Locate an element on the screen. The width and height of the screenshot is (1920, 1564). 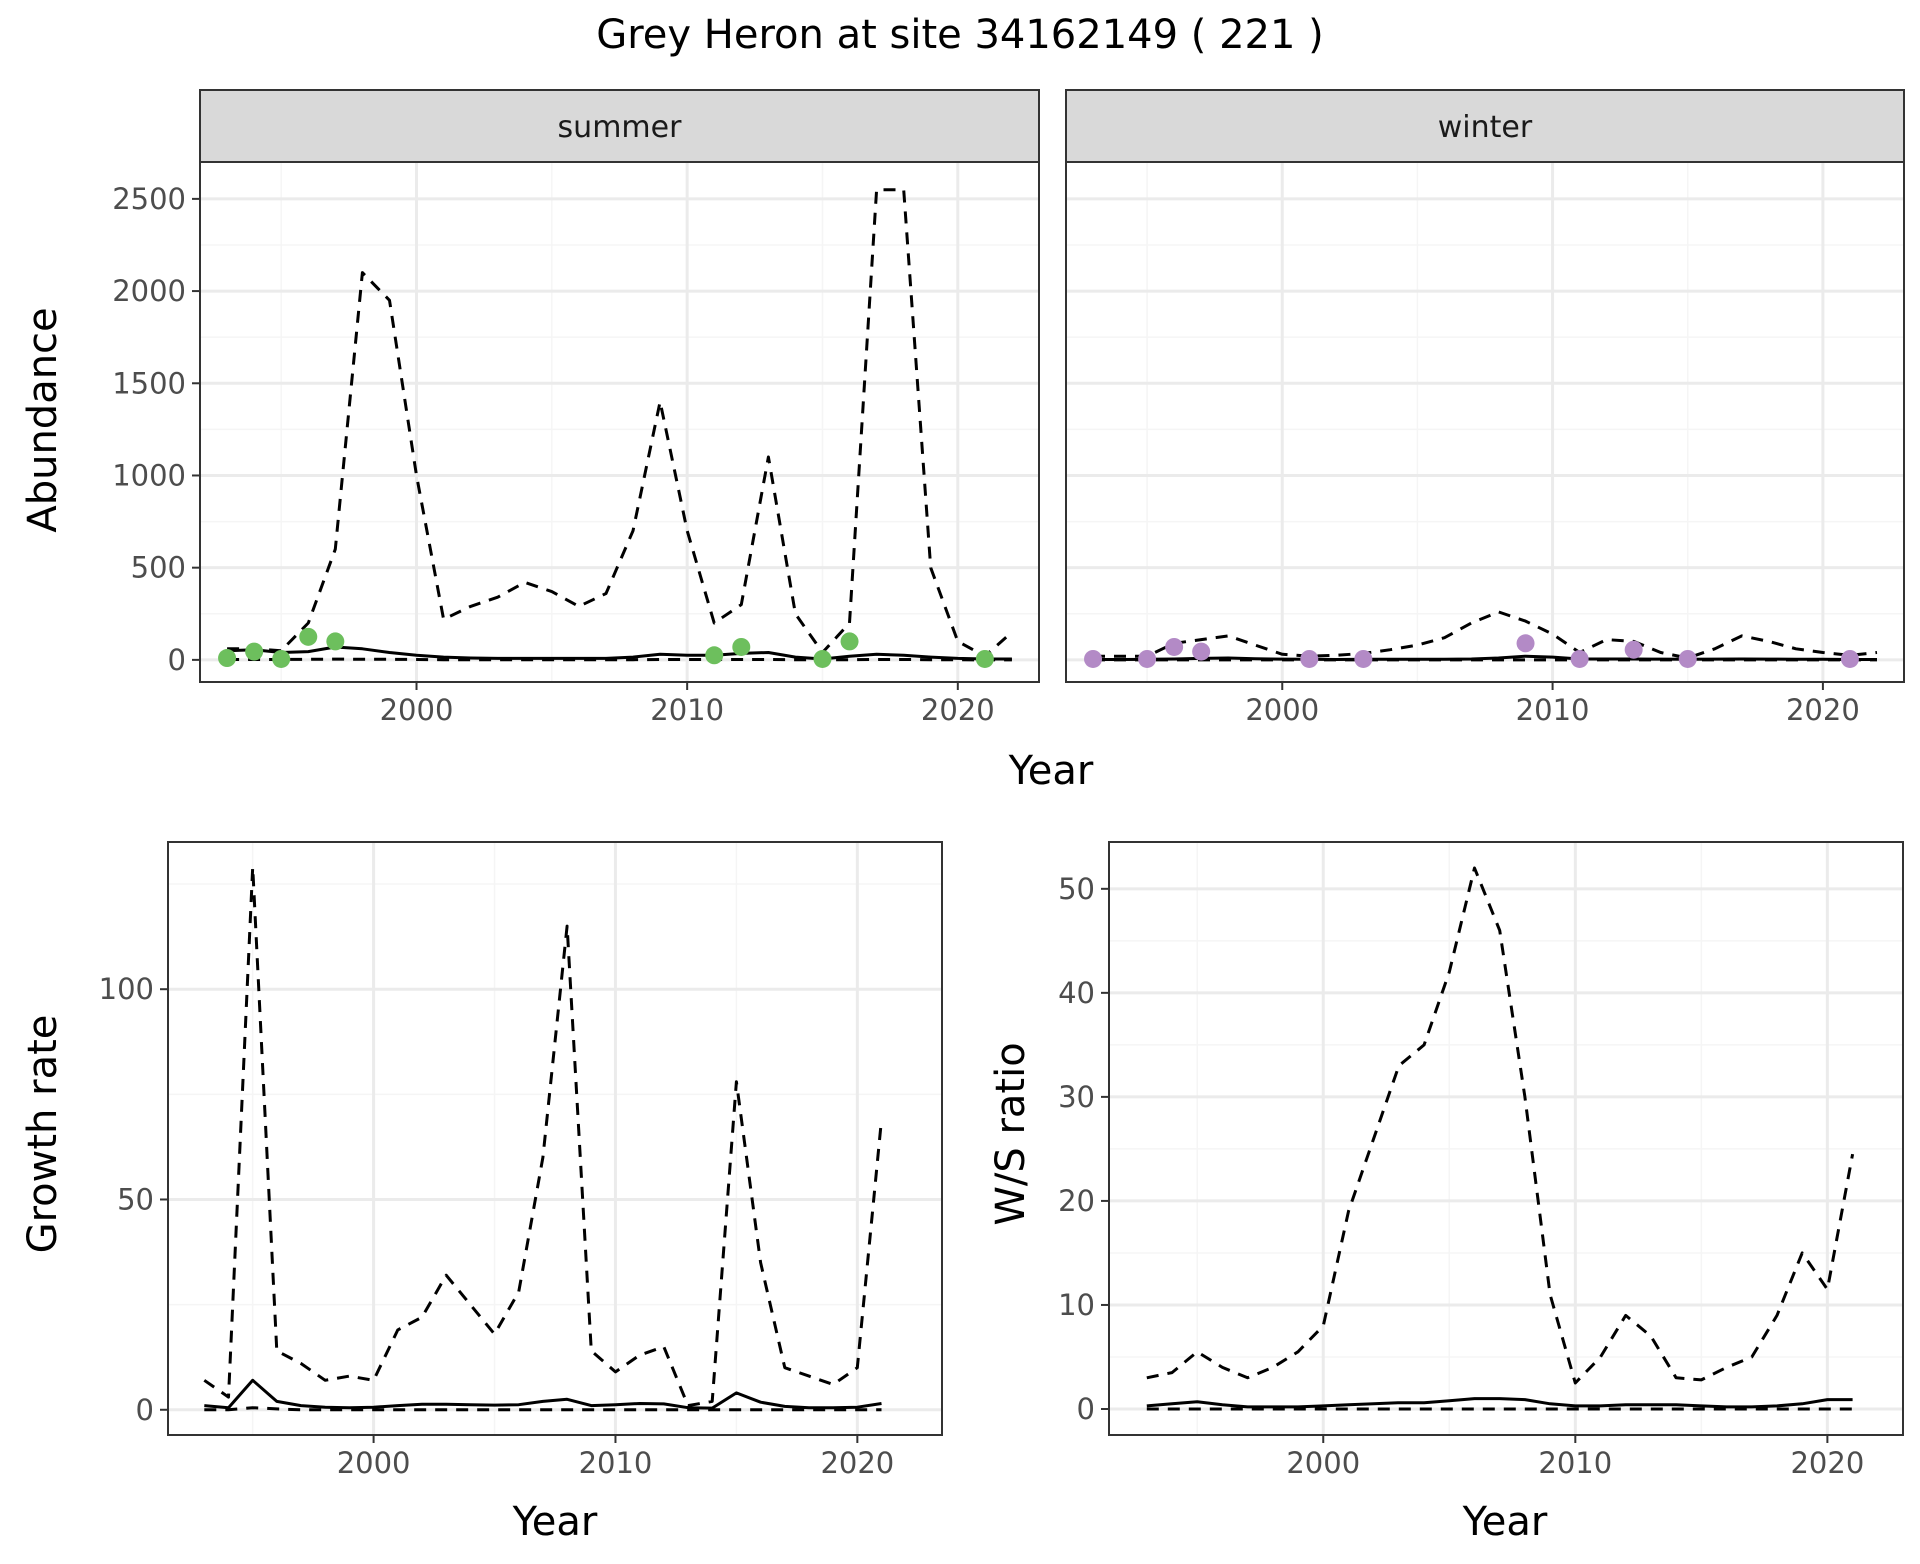
ws-y-tick-label: 30 is located at coordinates (1076, 1097).